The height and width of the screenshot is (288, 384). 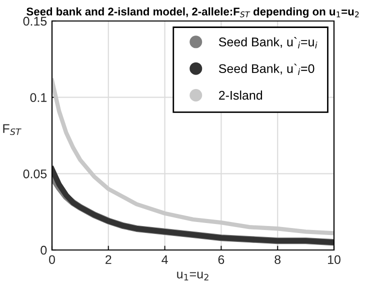 I want to click on legend-label: Seed Bank, u`$_{i}$=u$_{i}$, so click(x=268, y=42).